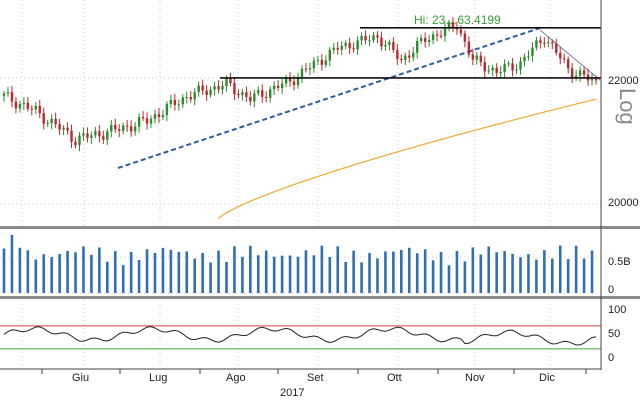  I want to click on price-tick-label: 20000, so click(623, 203).